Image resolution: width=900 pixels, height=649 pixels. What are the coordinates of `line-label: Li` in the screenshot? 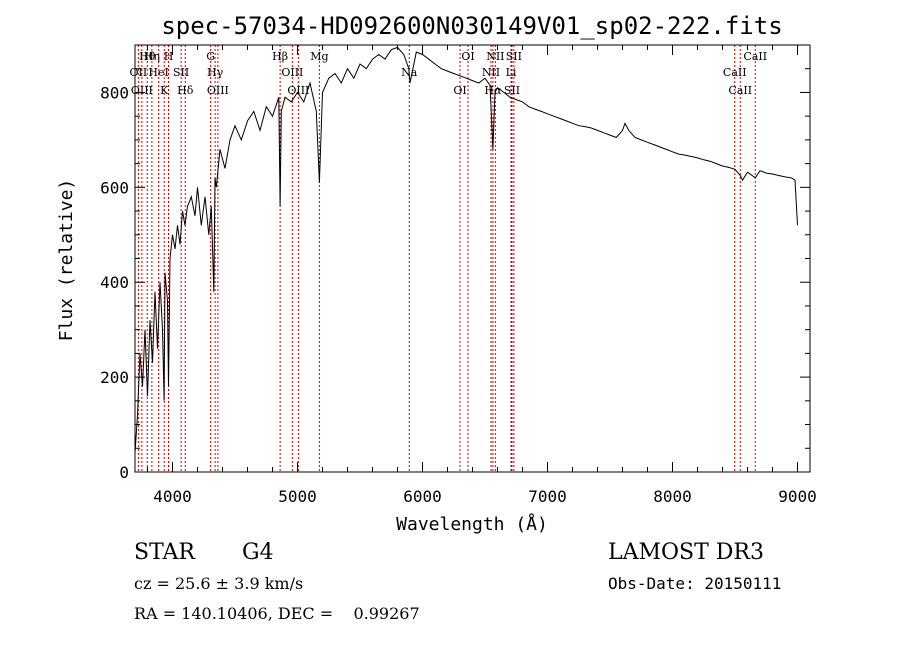 It's located at (511, 72).